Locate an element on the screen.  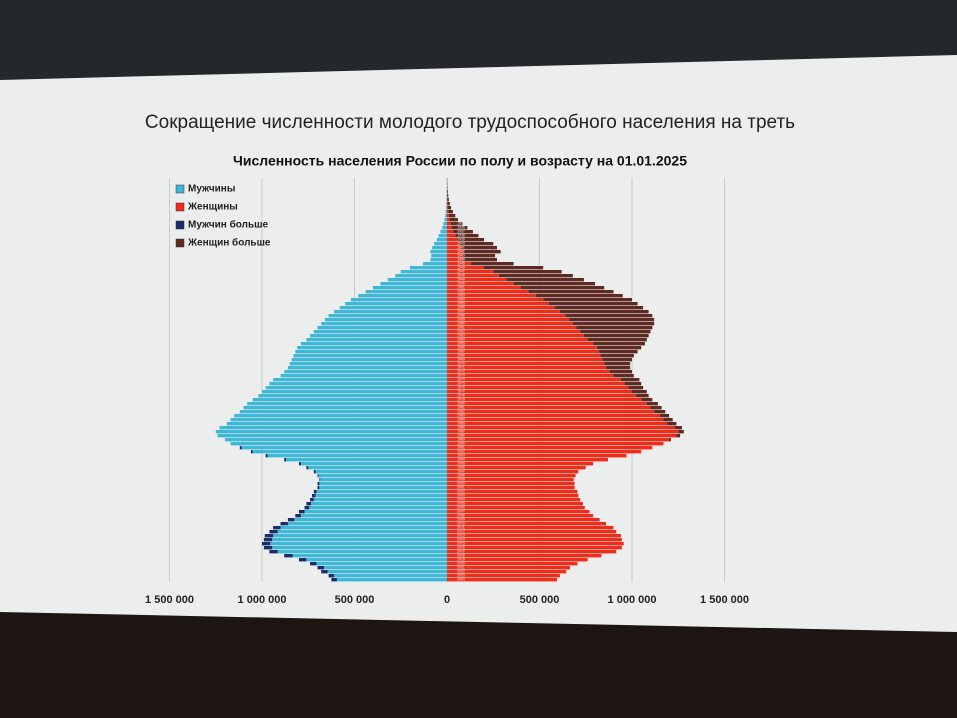
category-label: 2024 is located at coordinates (461, 580).